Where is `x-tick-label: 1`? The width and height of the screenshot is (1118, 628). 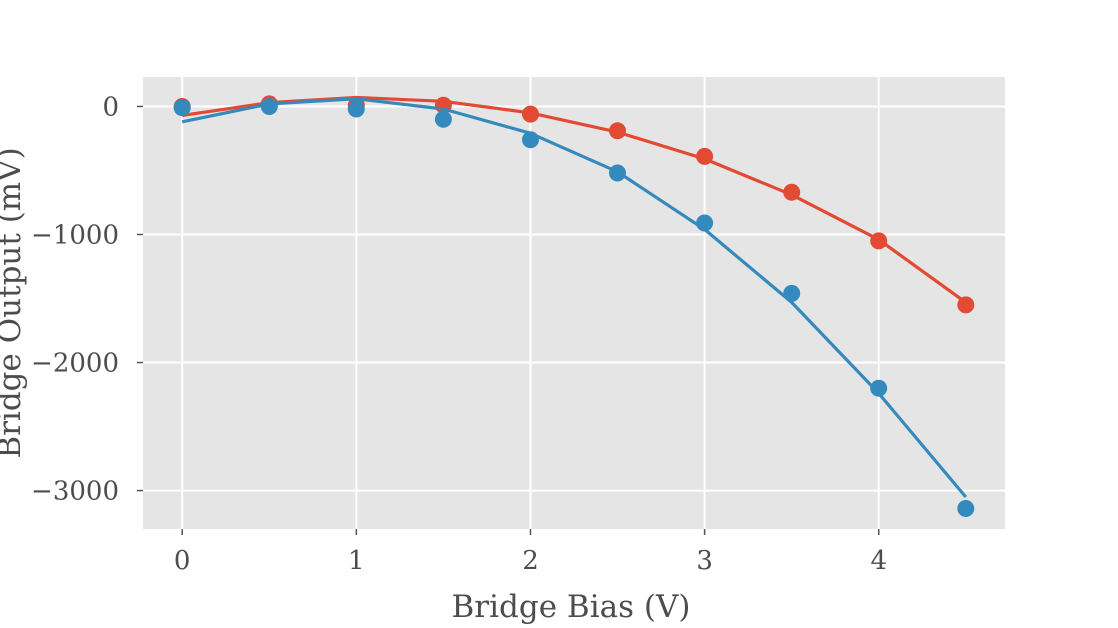 x-tick-label: 1 is located at coordinates (356, 561).